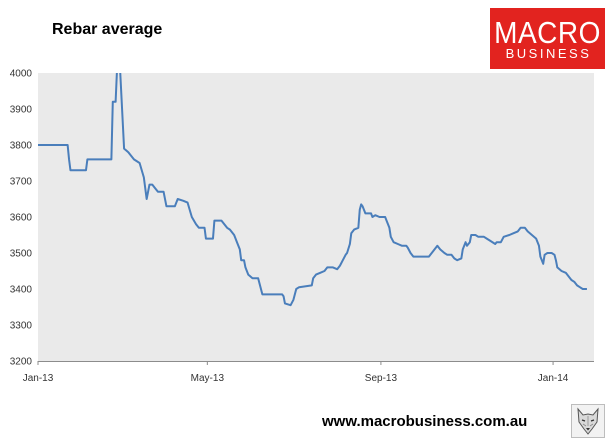  I want to click on y-tick-label: 3400, so click(21, 290).